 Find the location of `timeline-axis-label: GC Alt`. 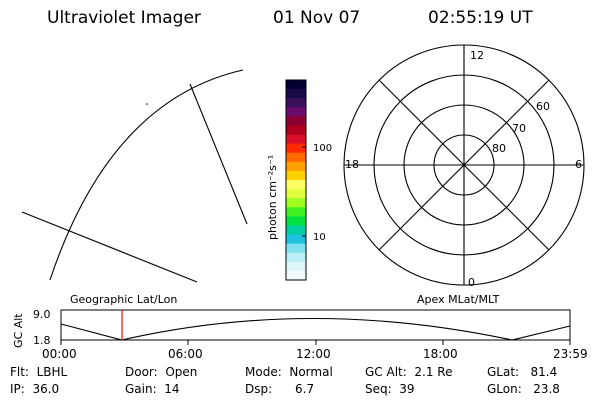

timeline-axis-label: GC Alt is located at coordinates (18, 330).